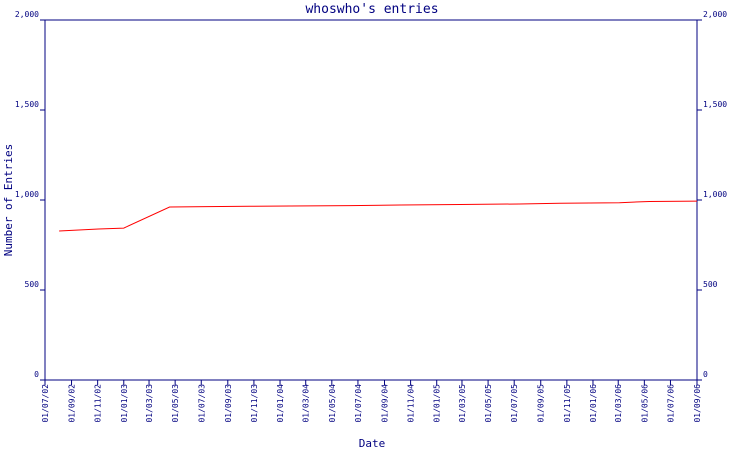 The height and width of the screenshot is (450, 750). What do you see at coordinates (254, 403) in the screenshot?
I see `x-tick-label: 01/11/03` at bounding box center [254, 403].